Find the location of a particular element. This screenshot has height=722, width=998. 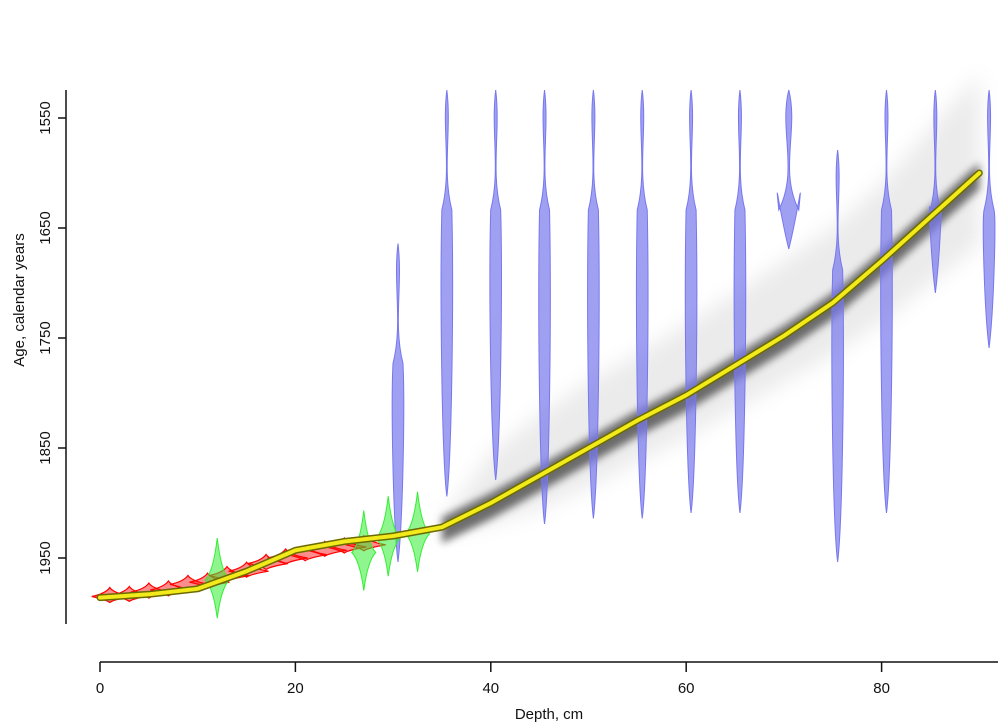

x-axis-title: Depth, cm is located at coordinates (549, 714).